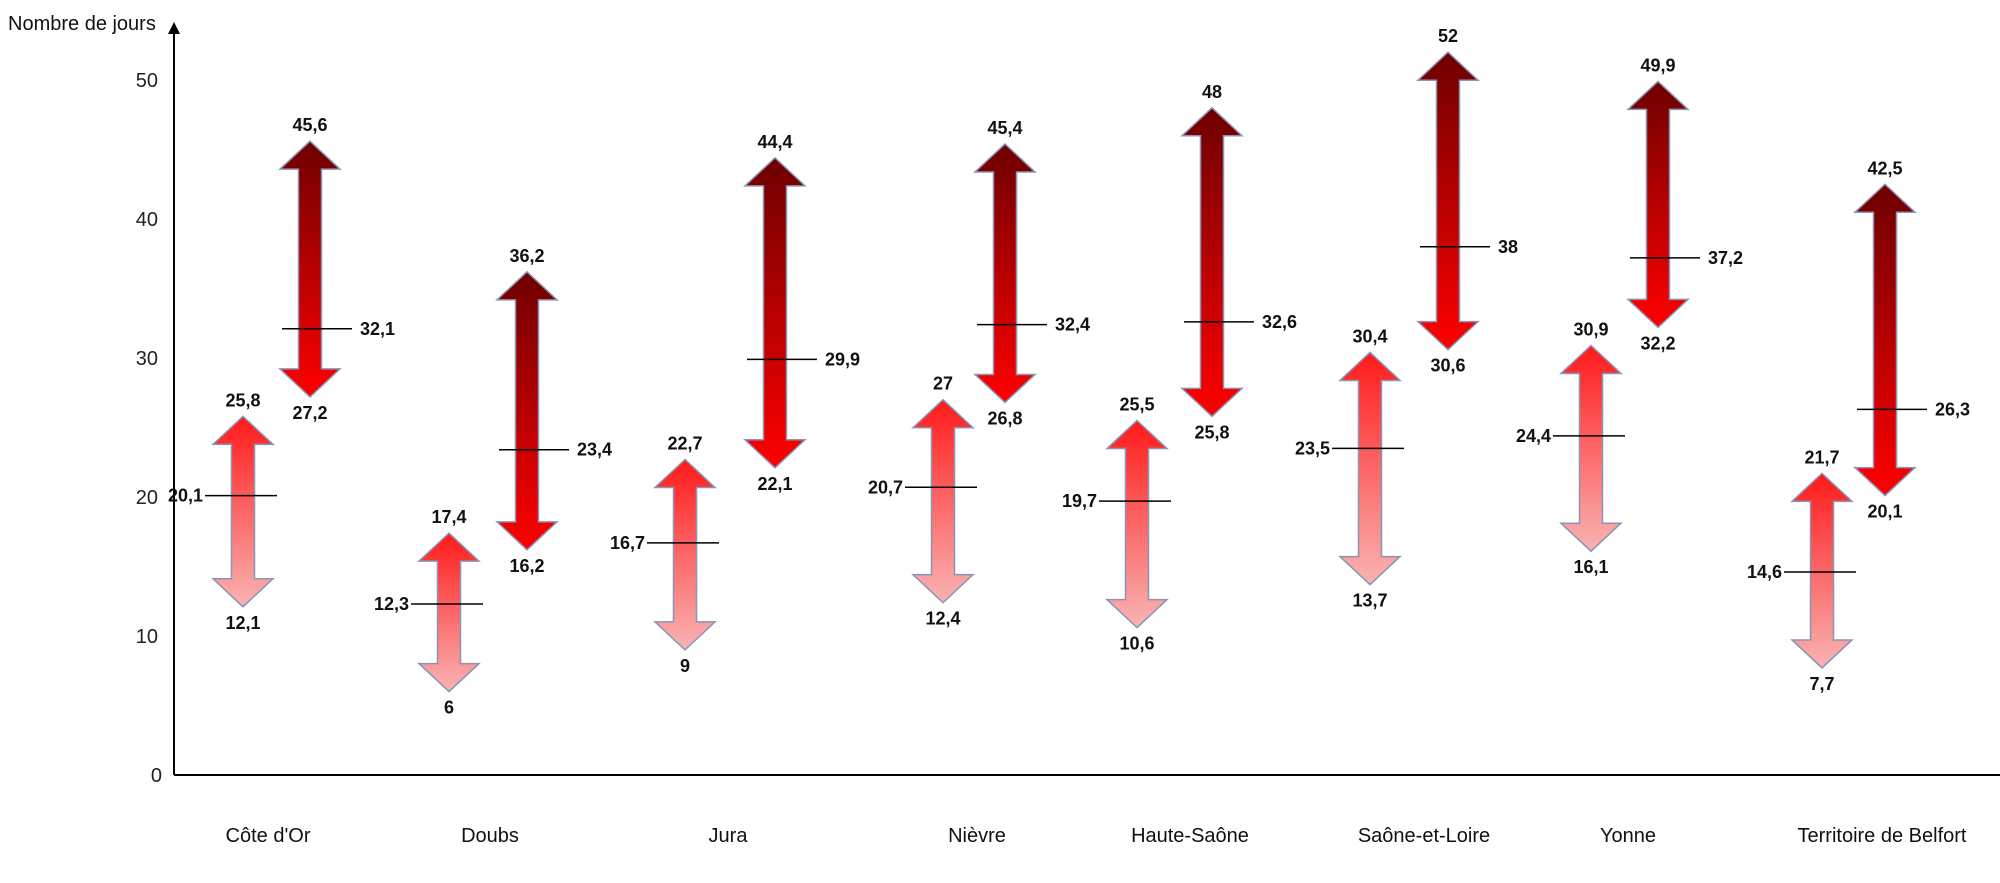  What do you see at coordinates (448, 517) in the screenshot?
I see `max-value-label: 17,4` at bounding box center [448, 517].